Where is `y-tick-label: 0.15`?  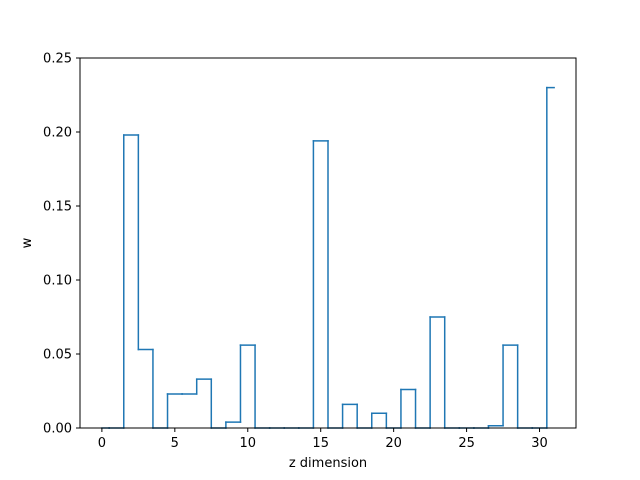 y-tick-label: 0.15 is located at coordinates (57, 207).